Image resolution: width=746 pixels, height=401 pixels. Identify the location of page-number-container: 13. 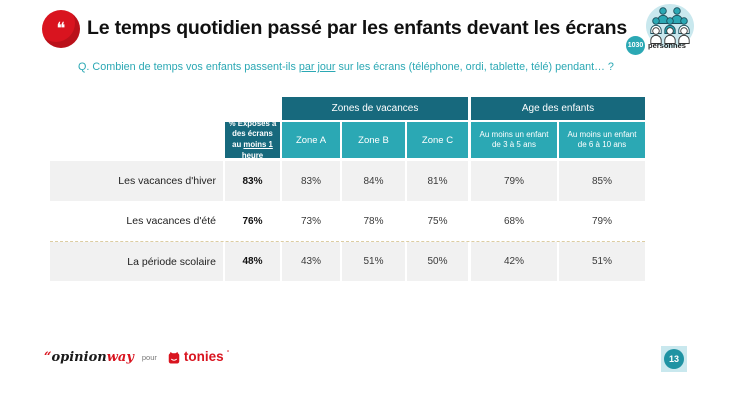
(674, 359).